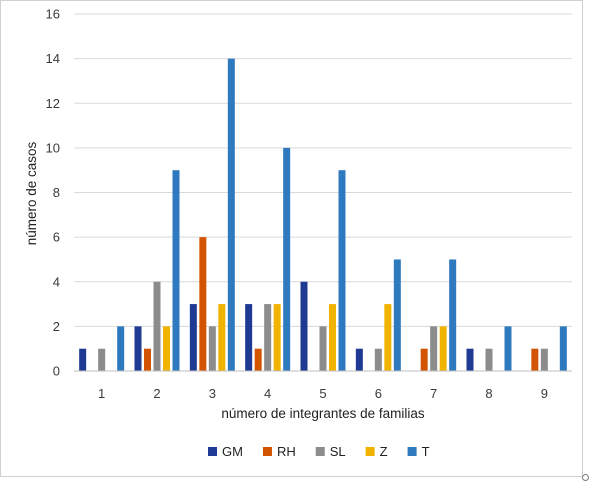 The height and width of the screenshot is (483, 589). What do you see at coordinates (488, 393) in the screenshot?
I see `x-tick-label: 8` at bounding box center [488, 393].